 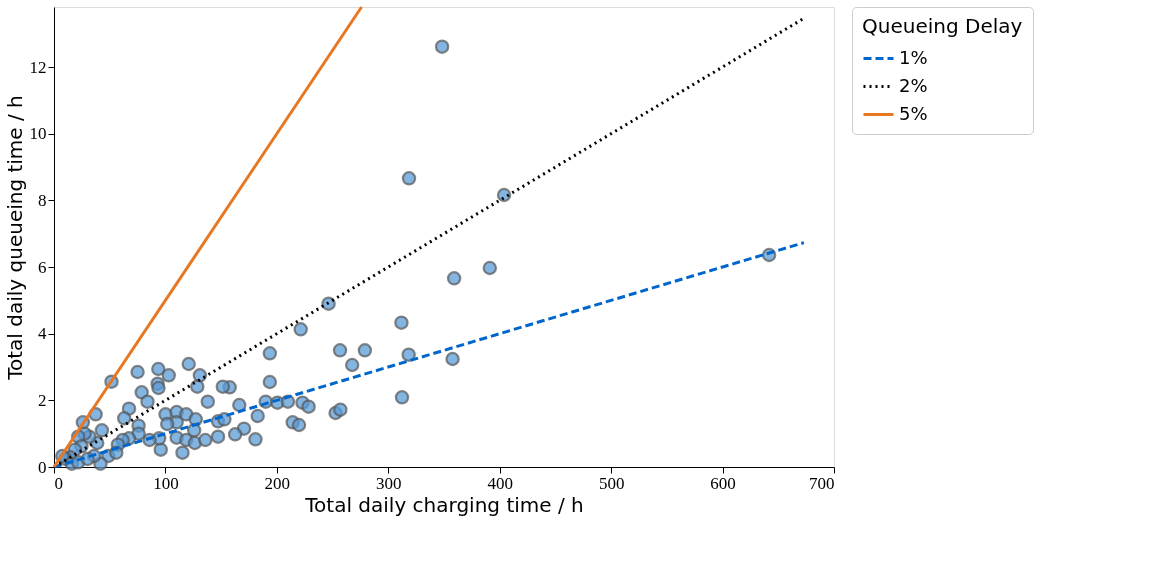 What do you see at coordinates (444, 504) in the screenshot?
I see `x-axis-title: Total daily charging time / h` at bounding box center [444, 504].